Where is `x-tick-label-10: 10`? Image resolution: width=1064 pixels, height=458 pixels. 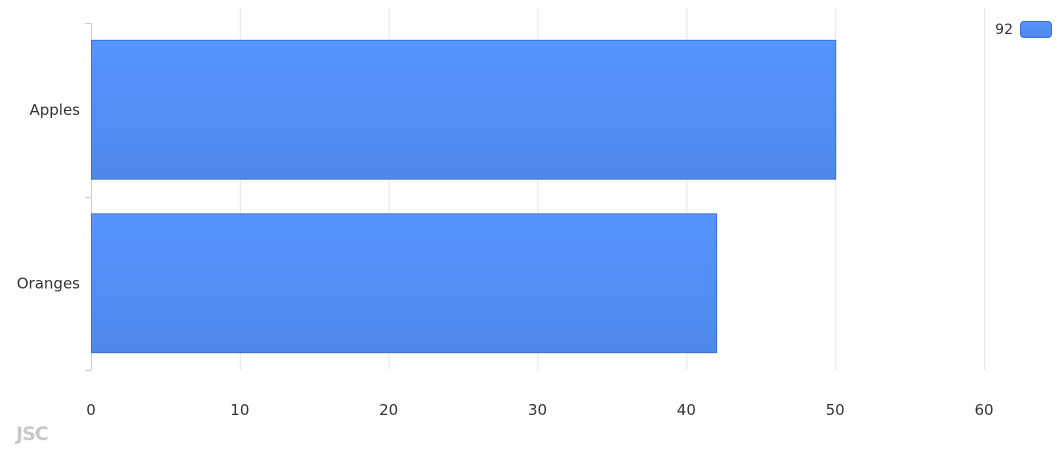 x-tick-label-10: 10 is located at coordinates (239, 410).